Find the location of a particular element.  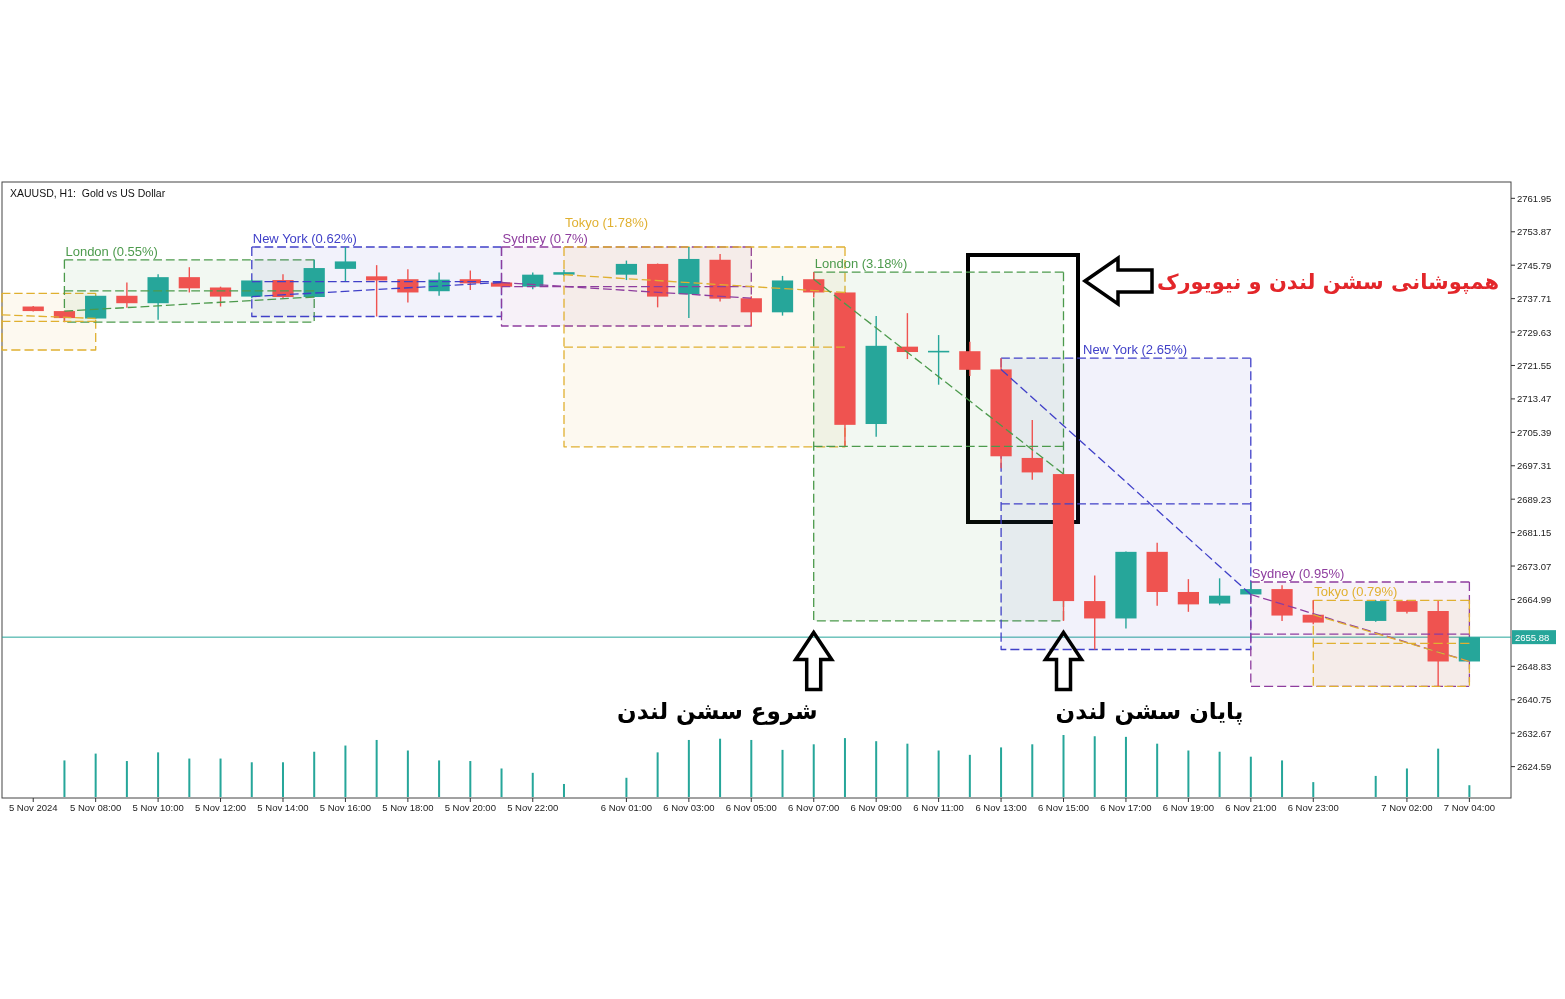

y-tick-label: 2761.95 is located at coordinates (1534, 198).